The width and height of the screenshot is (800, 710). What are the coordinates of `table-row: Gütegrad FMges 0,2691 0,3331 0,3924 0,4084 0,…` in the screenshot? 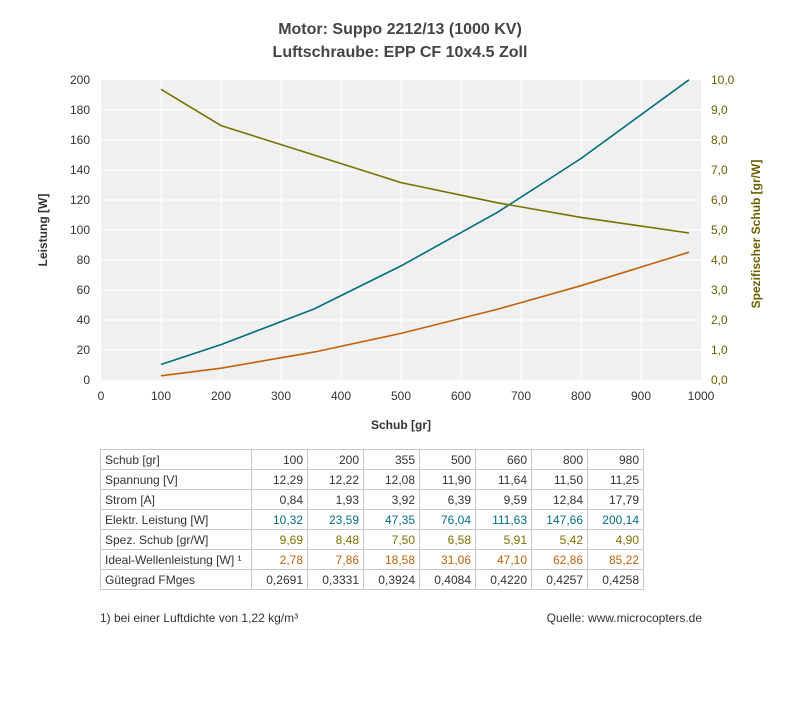 It's located at (372, 579).